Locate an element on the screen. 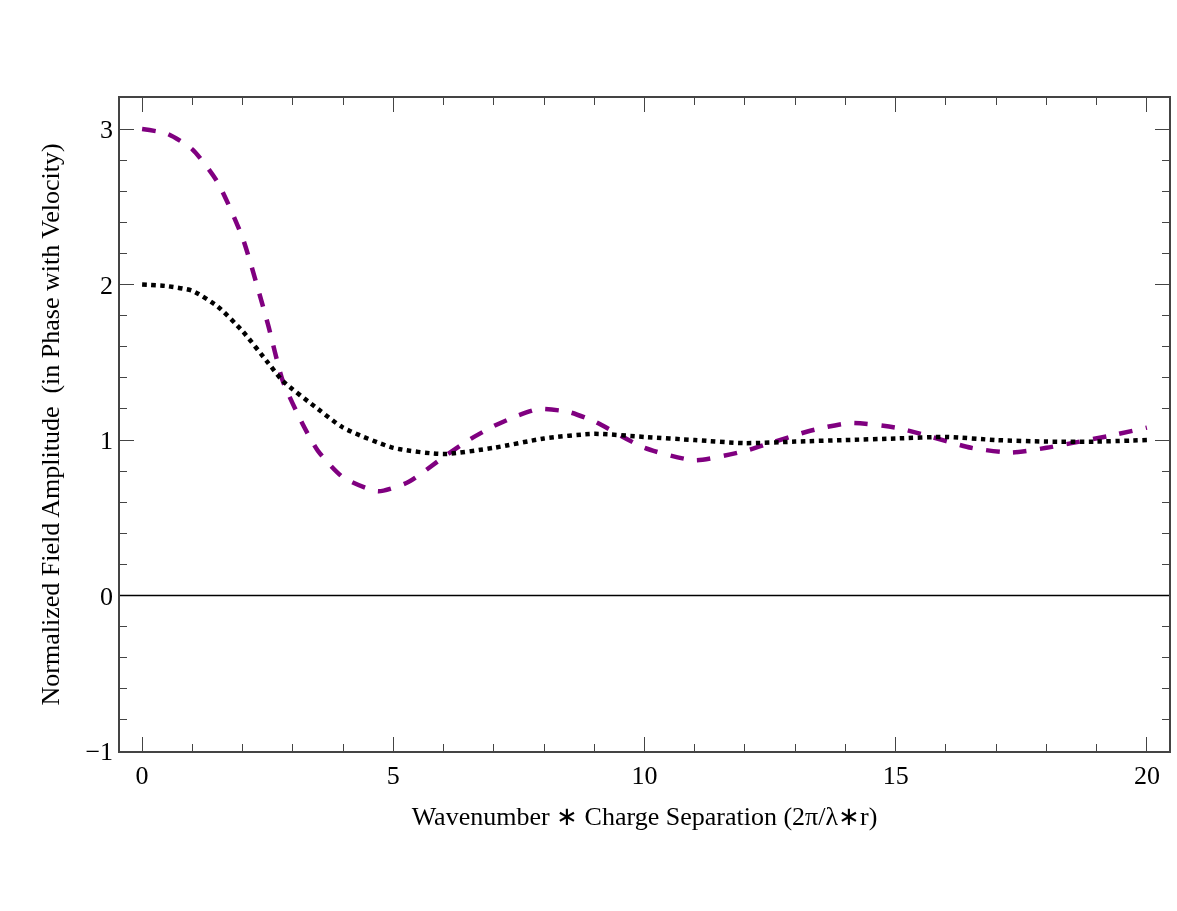 This screenshot has width=1177, height=911. y-tick-label: −1 is located at coordinates (99, 752).